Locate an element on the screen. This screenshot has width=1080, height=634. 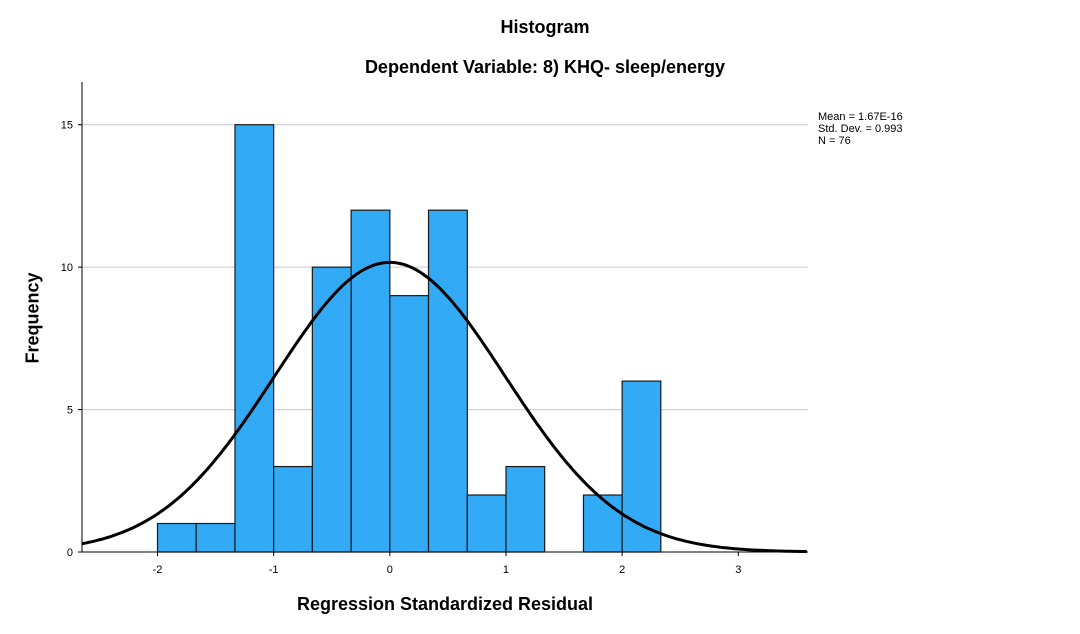
y-tick-label: 10 is located at coordinates (67, 268).